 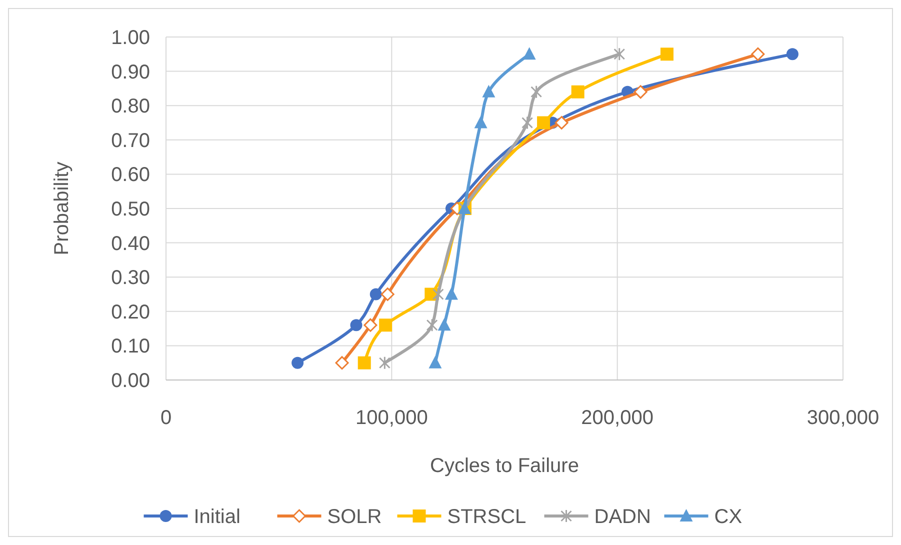 I want to click on x-tick-label: 100,000, so click(x=392, y=418).